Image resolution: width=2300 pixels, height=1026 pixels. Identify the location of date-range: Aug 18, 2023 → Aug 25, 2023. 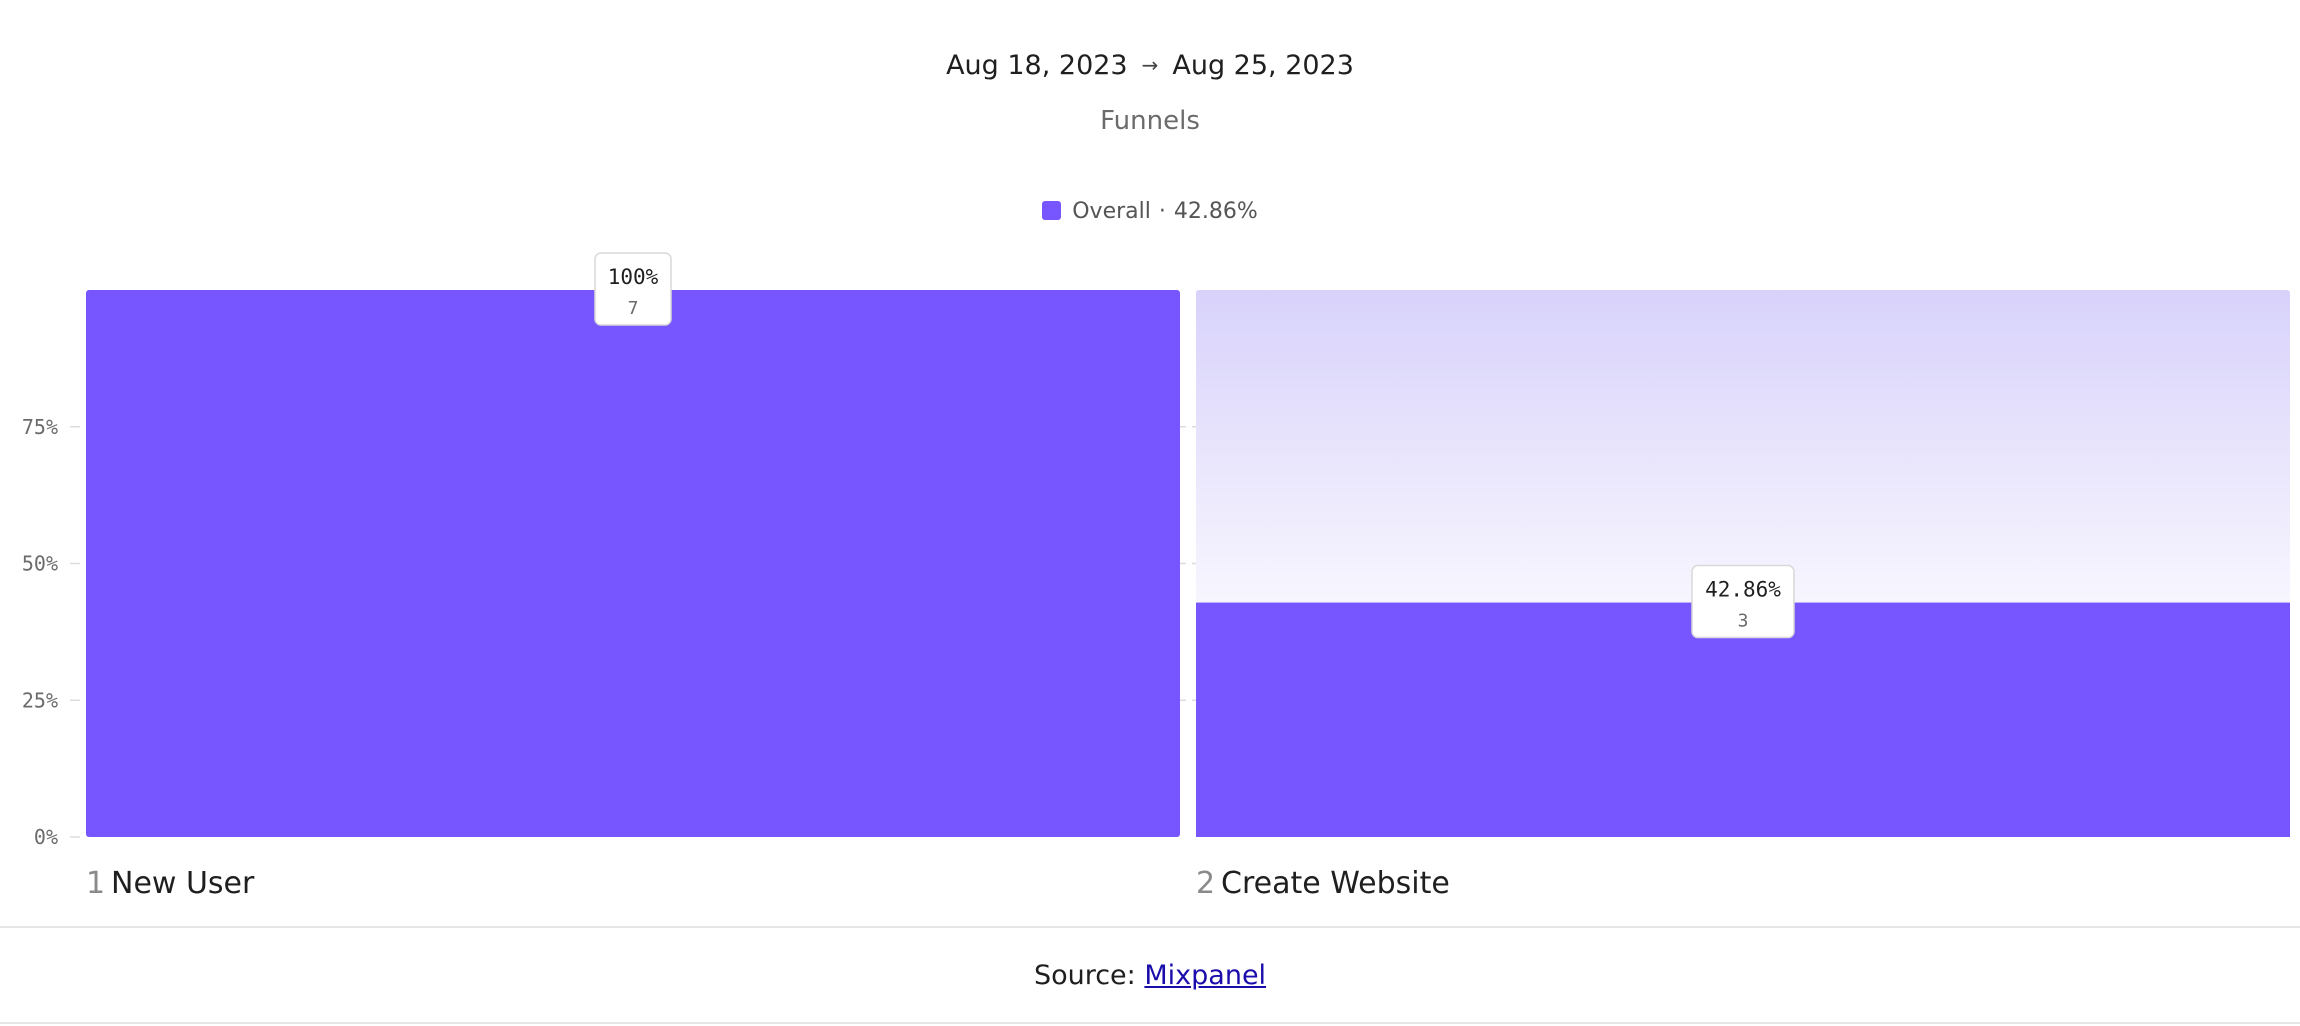
(1150, 65).